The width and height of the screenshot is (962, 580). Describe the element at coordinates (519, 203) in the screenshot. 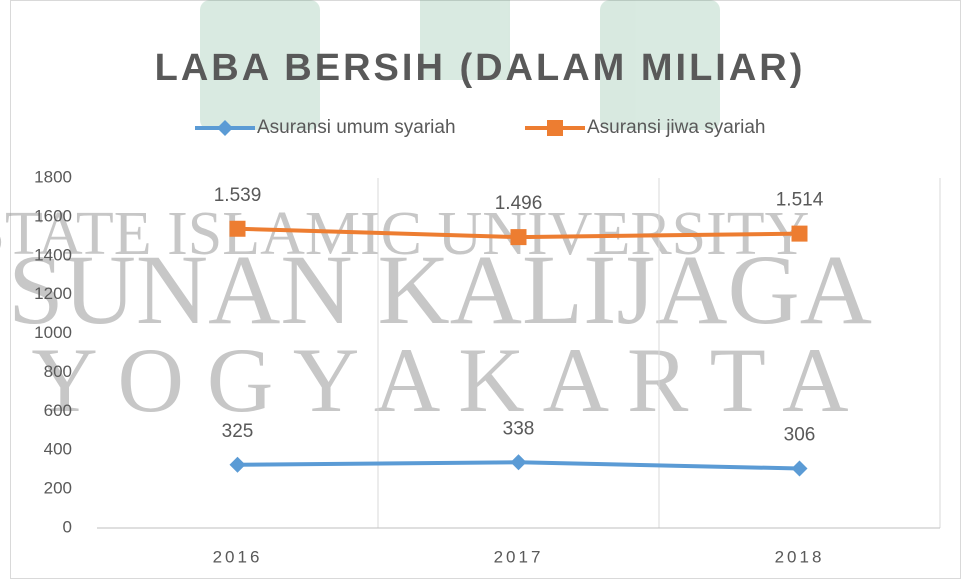

I see `data-label: 1.496` at that location.